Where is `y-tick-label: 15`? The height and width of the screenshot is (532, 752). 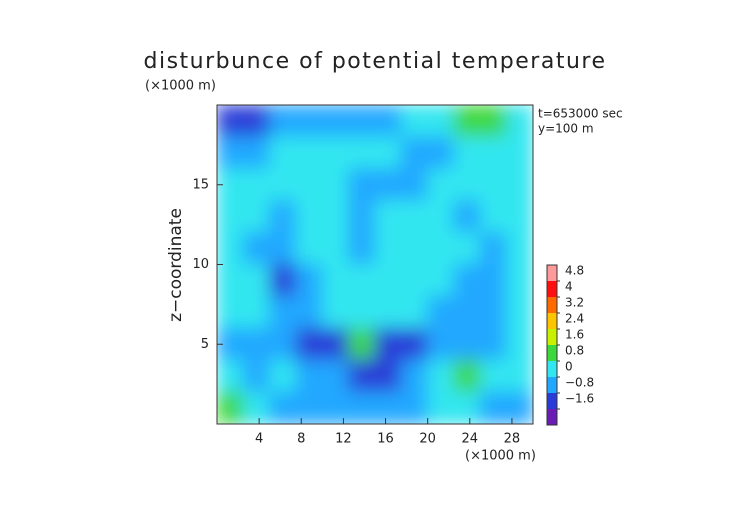 y-tick-label: 15 is located at coordinates (200, 184).